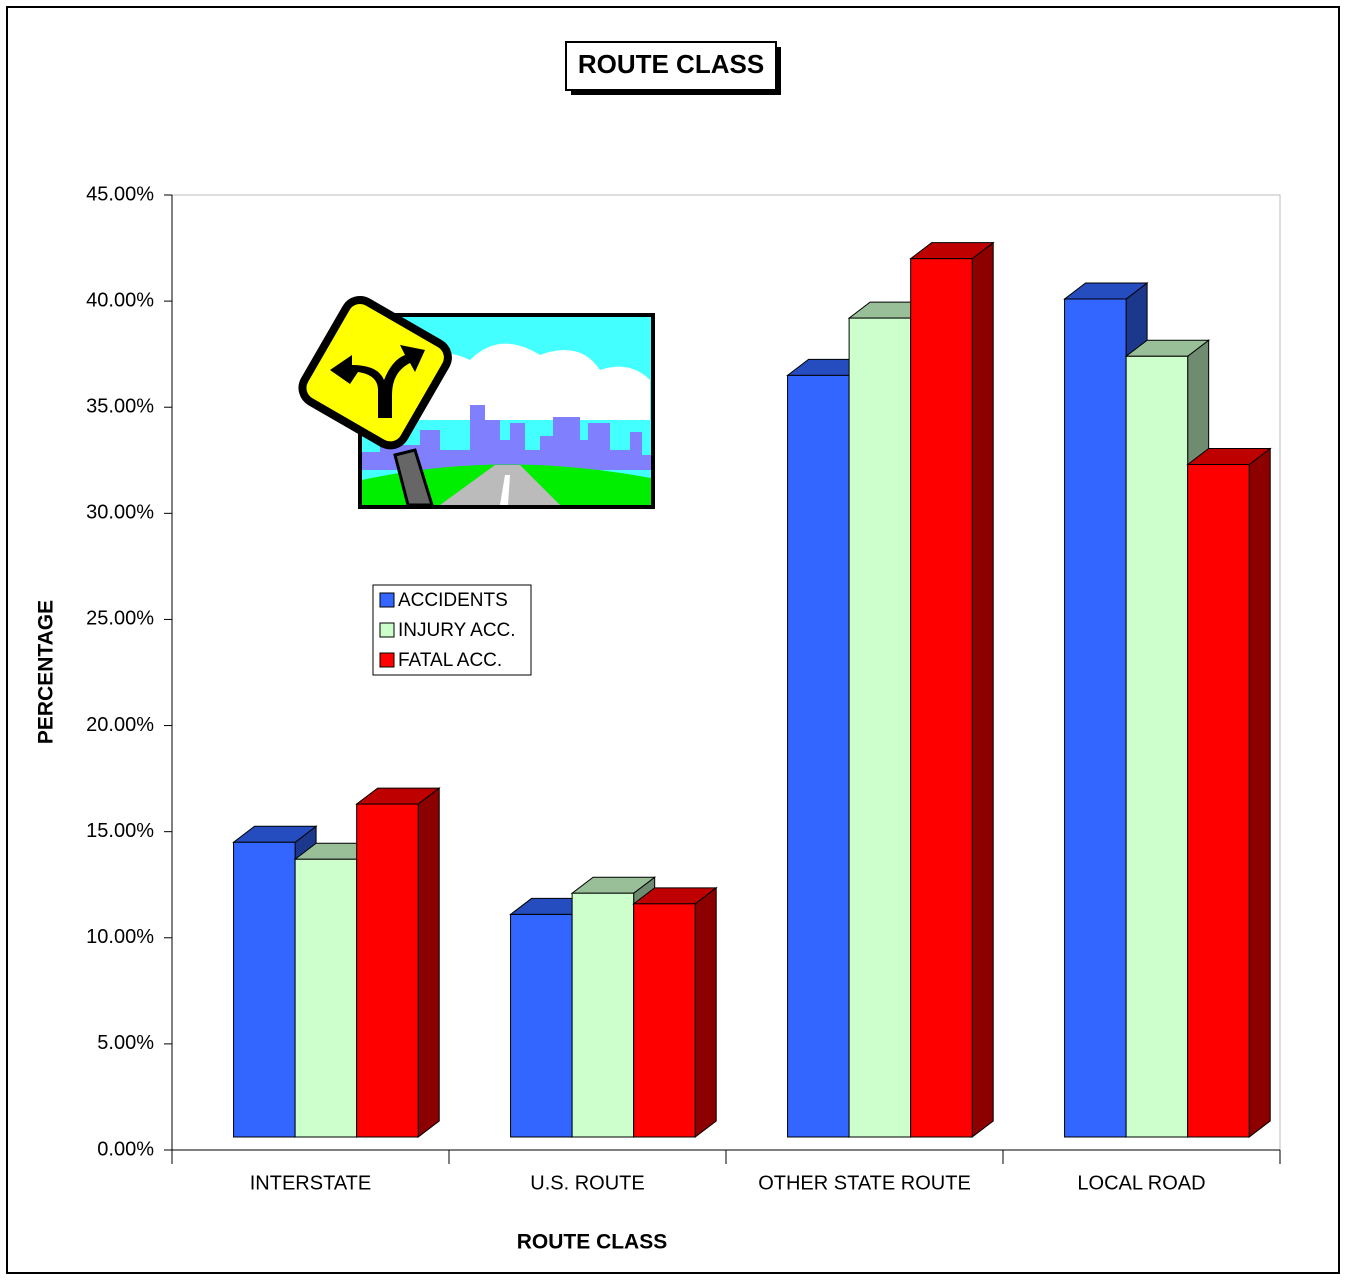  I want to click on x-tick-label: LOCAL ROAD, so click(1141, 1183).